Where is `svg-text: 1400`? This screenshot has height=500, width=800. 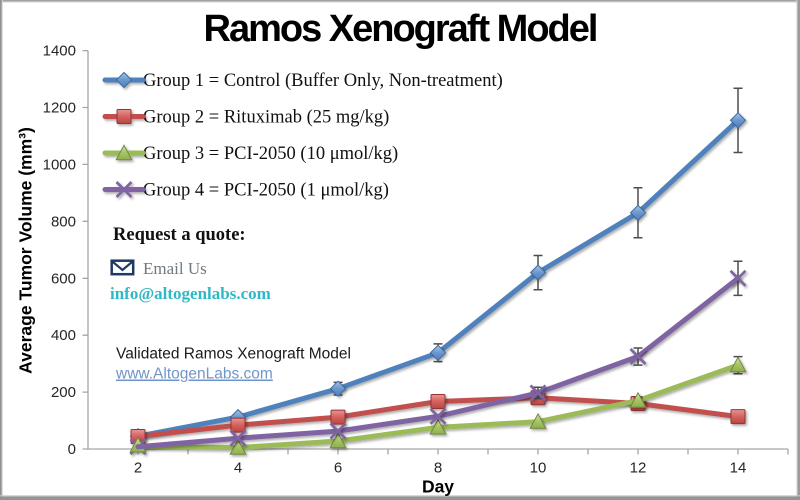 svg-text: 1400 is located at coordinates (59, 51).